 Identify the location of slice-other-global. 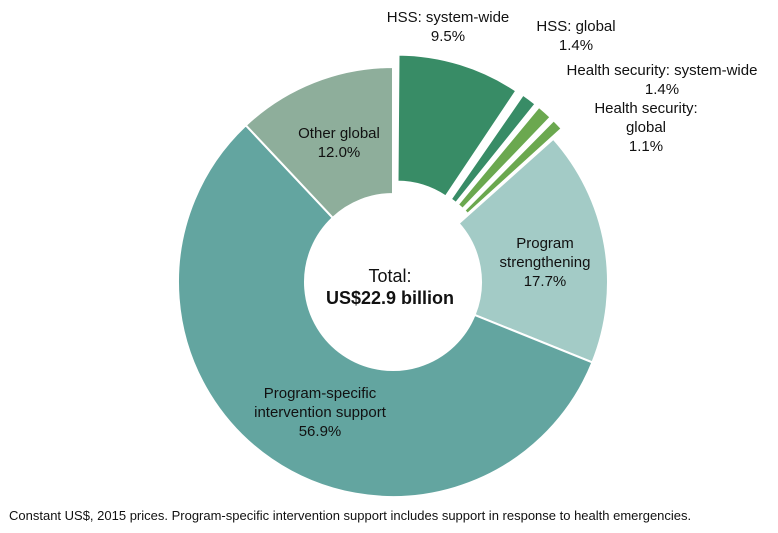
(319, 142).